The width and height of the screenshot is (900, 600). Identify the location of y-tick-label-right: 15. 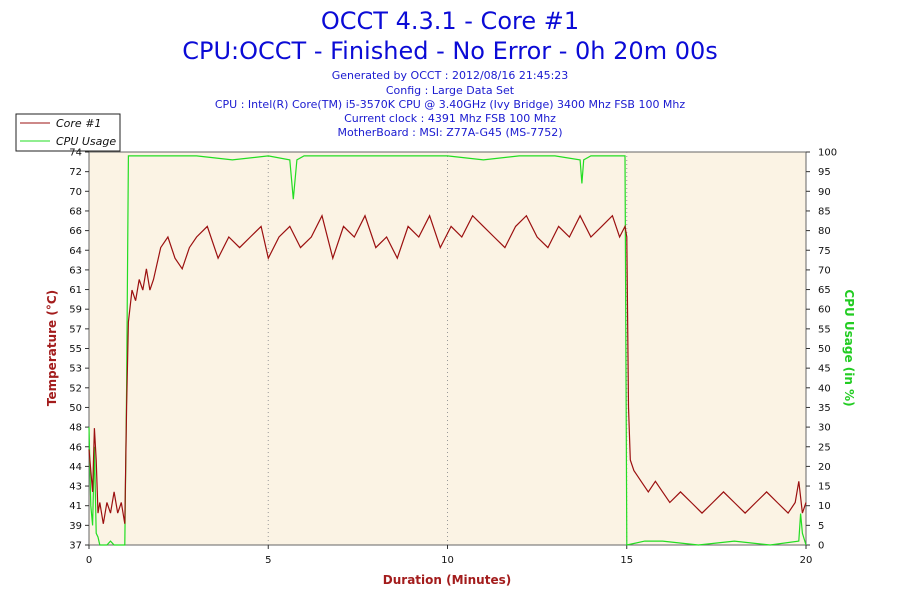
(824, 487).